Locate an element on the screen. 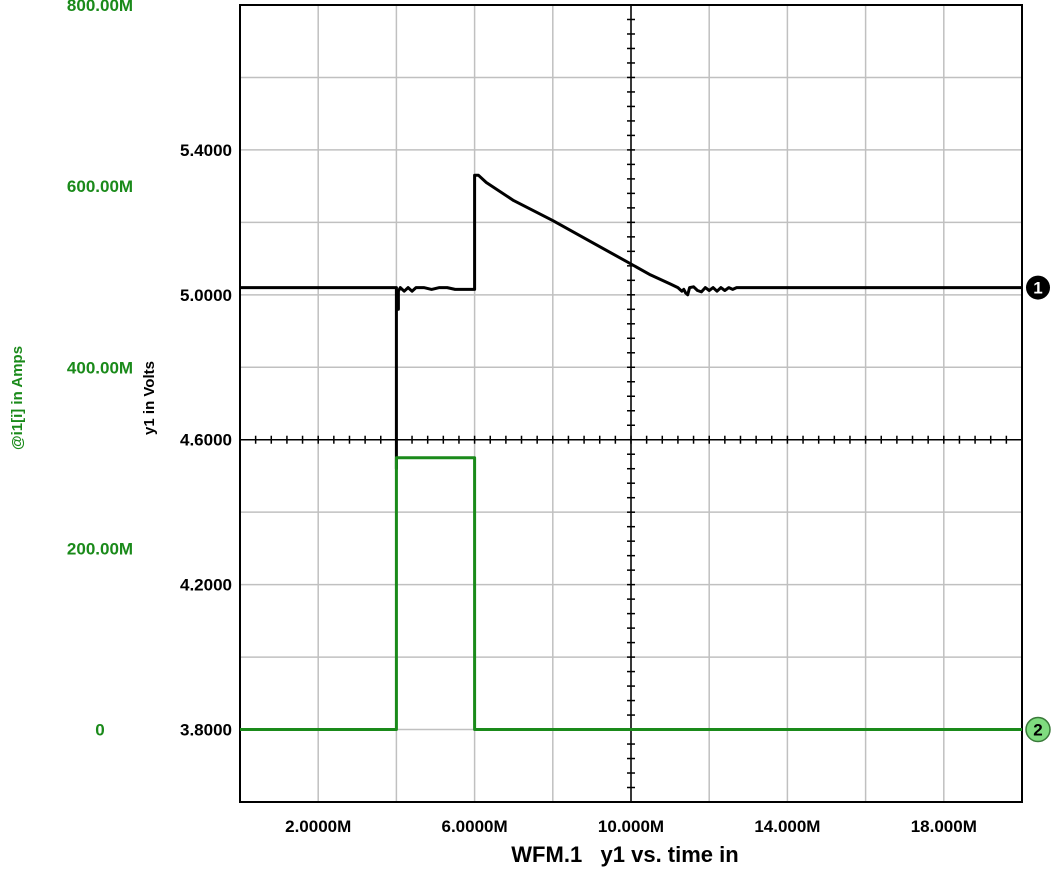 This screenshot has height=875, width=1061. chart-title: WFM.1 y1 vs. time in is located at coordinates (624, 854).